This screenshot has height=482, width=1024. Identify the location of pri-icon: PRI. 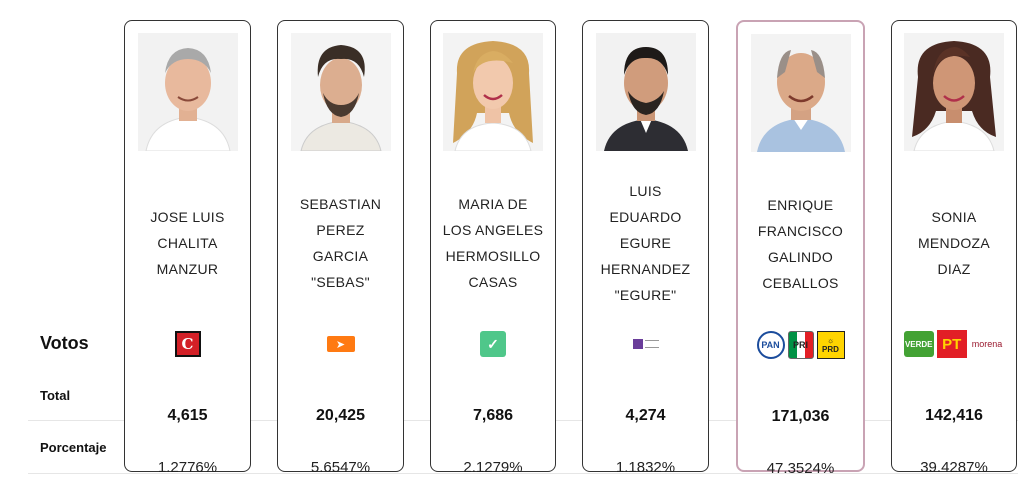
(800, 345).